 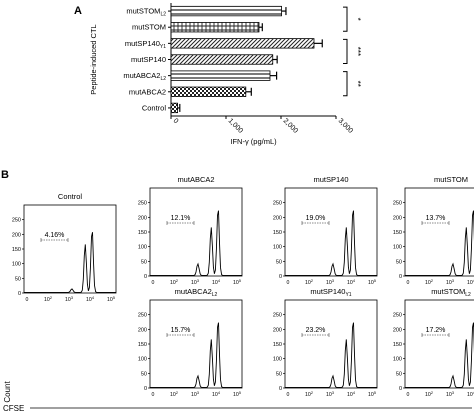 What do you see at coordinates (330, 179) in the screenshot?
I see `histogram-title: mutSP140` at bounding box center [330, 179].